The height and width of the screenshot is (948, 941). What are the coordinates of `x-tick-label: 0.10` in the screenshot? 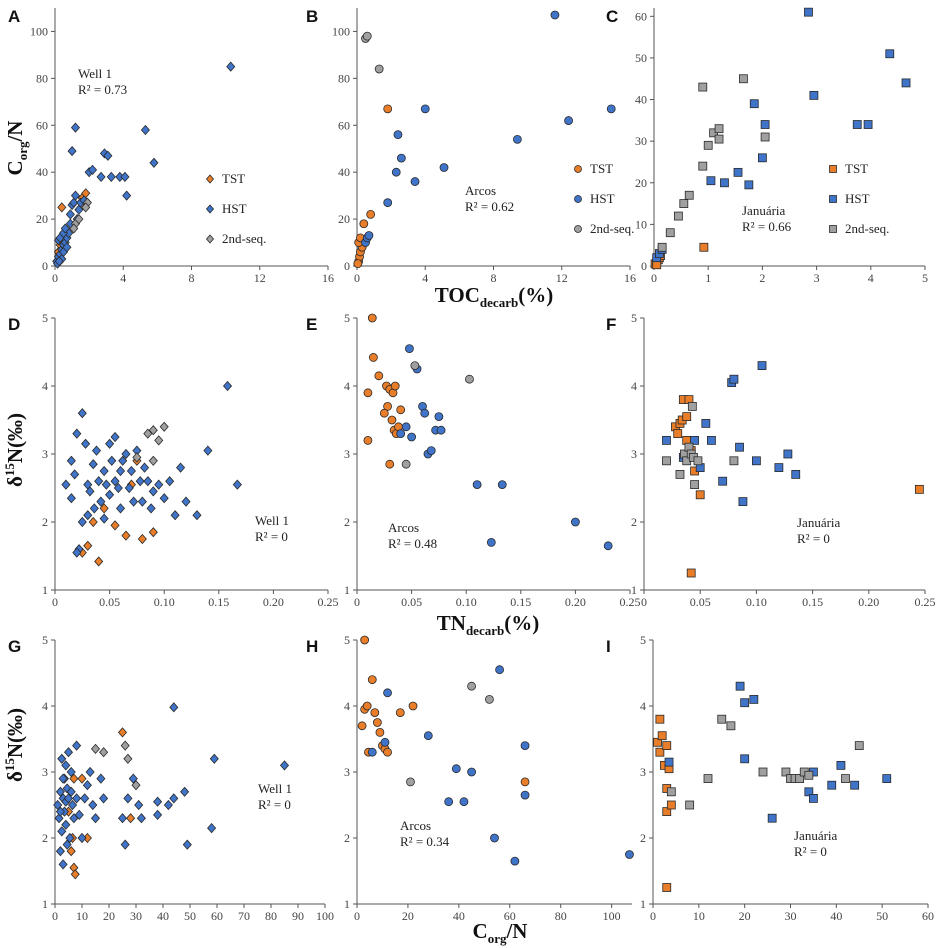 It's located at (756, 602).